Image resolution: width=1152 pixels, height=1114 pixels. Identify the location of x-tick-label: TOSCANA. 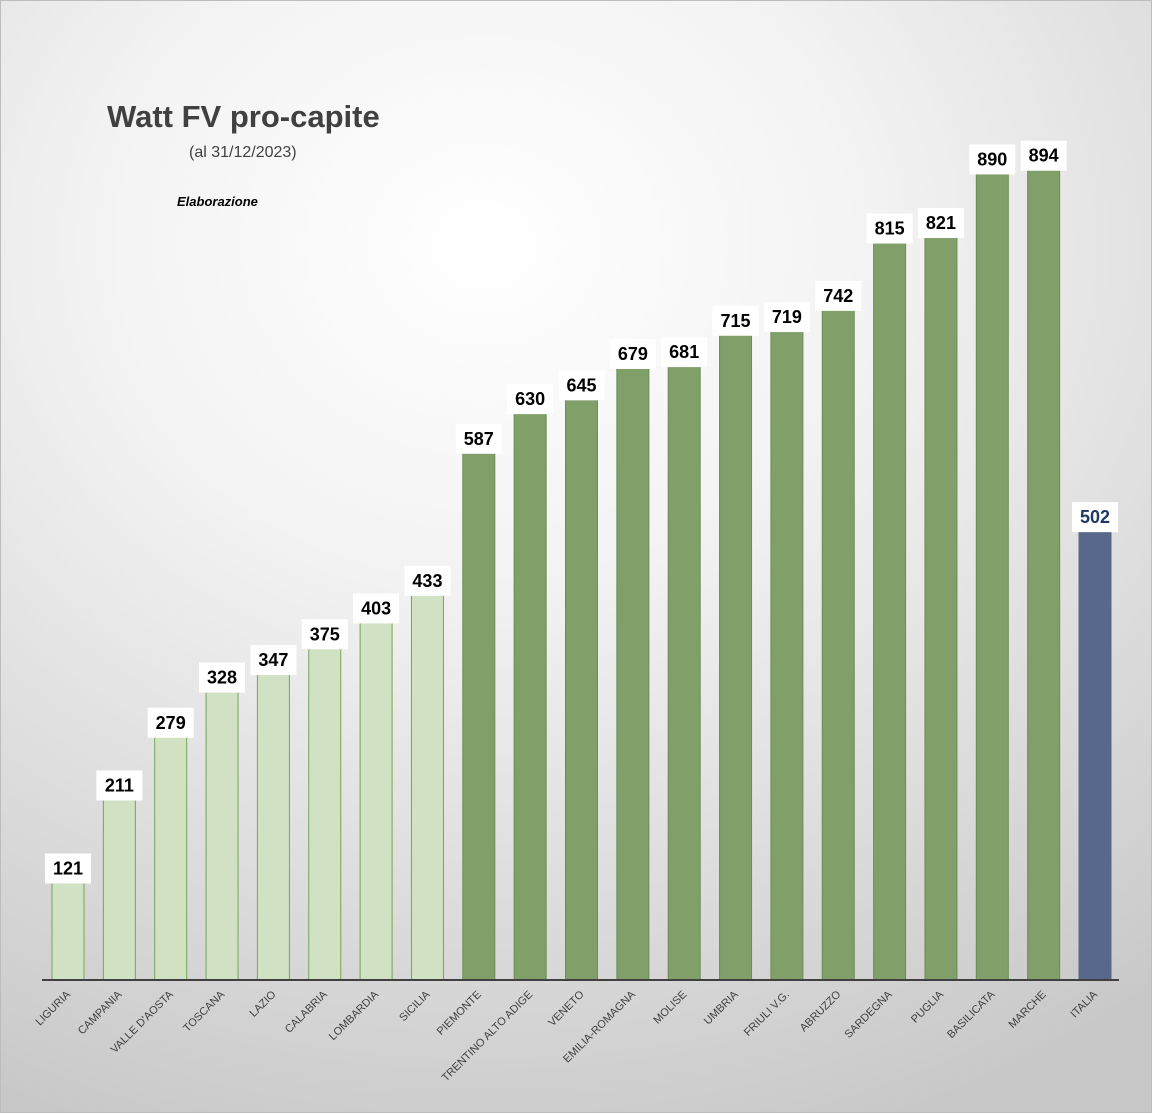
(204, 1011).